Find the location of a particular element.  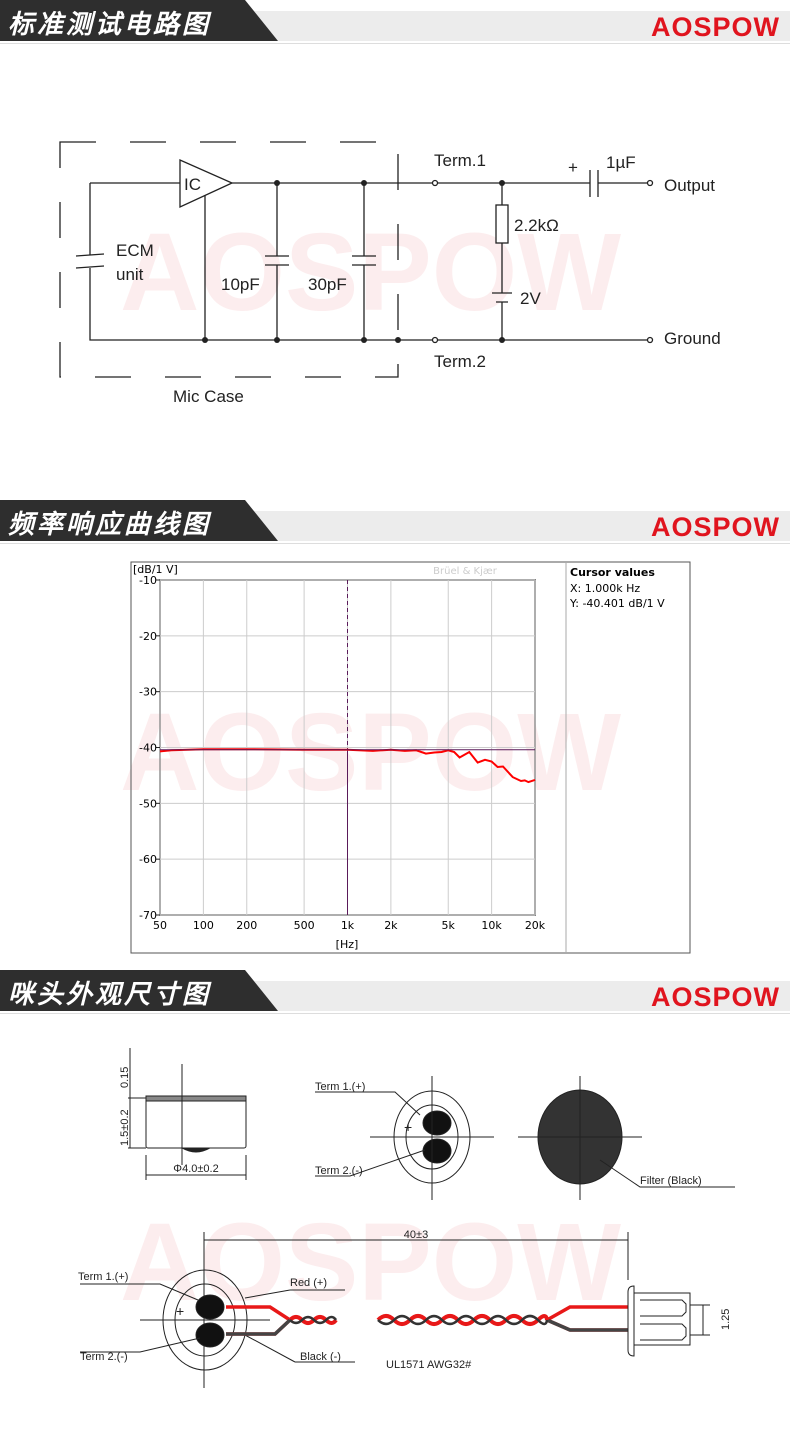

section-header-frequency: 频率响应曲线图 AOSPOW is located at coordinates (395, 522).